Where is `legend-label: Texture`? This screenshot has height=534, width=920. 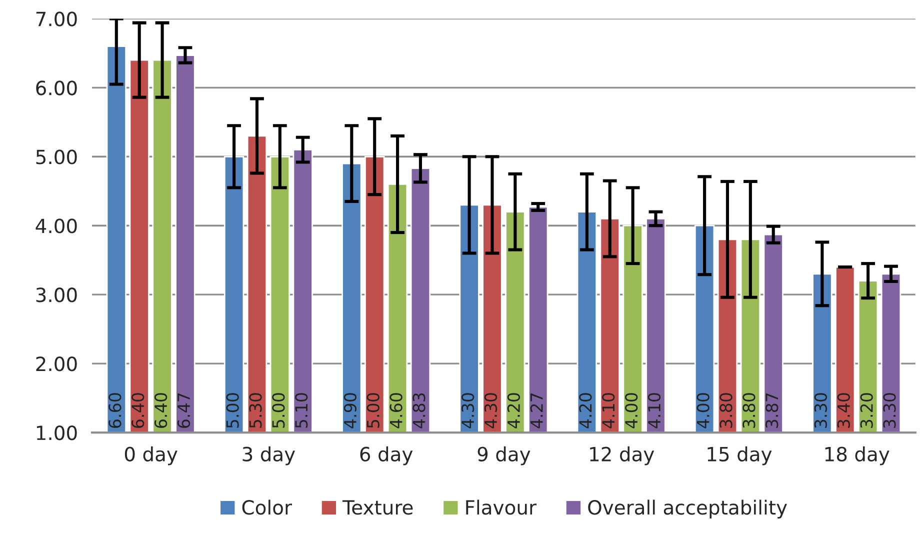 legend-label: Texture is located at coordinates (377, 507).